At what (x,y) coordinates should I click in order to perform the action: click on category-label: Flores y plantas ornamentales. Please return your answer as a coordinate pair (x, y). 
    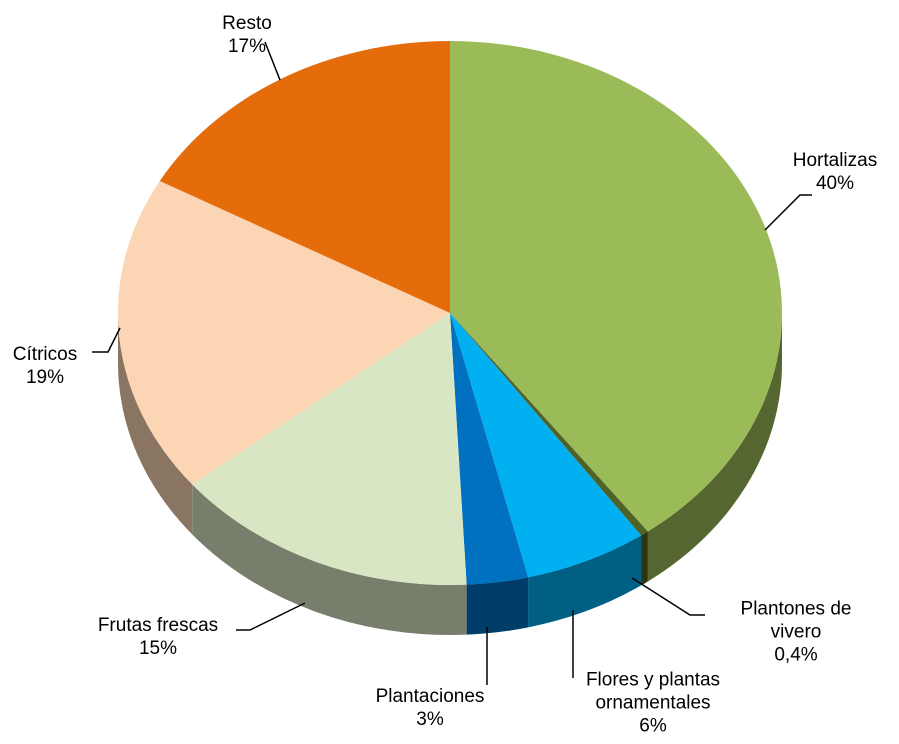
    Looking at the image, I should click on (653, 691).